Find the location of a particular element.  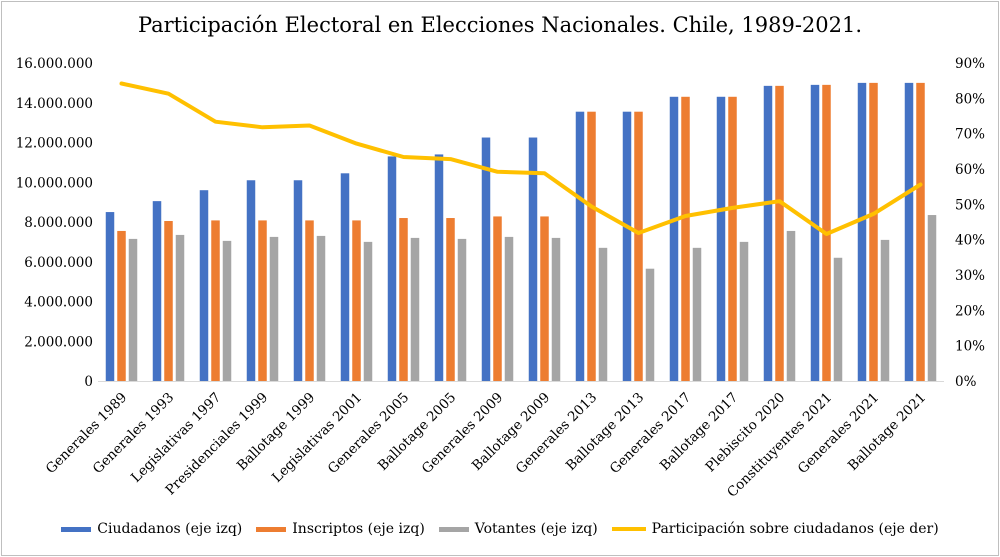

y-right-tick-label: 0% is located at coordinates (966, 382).